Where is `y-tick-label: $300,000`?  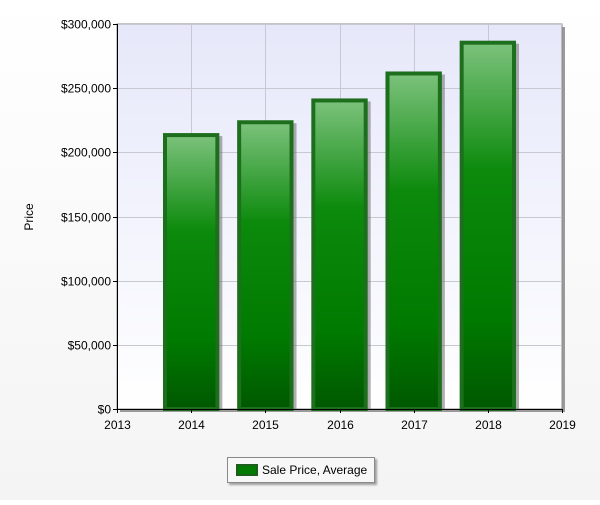 y-tick-label: $300,000 is located at coordinates (86, 25).